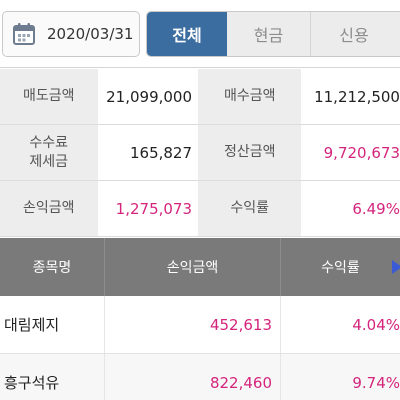 The height and width of the screenshot is (400, 400). Describe the element at coordinates (350, 208) in the screenshot. I see `return-rate-value: 6.49%` at that location.